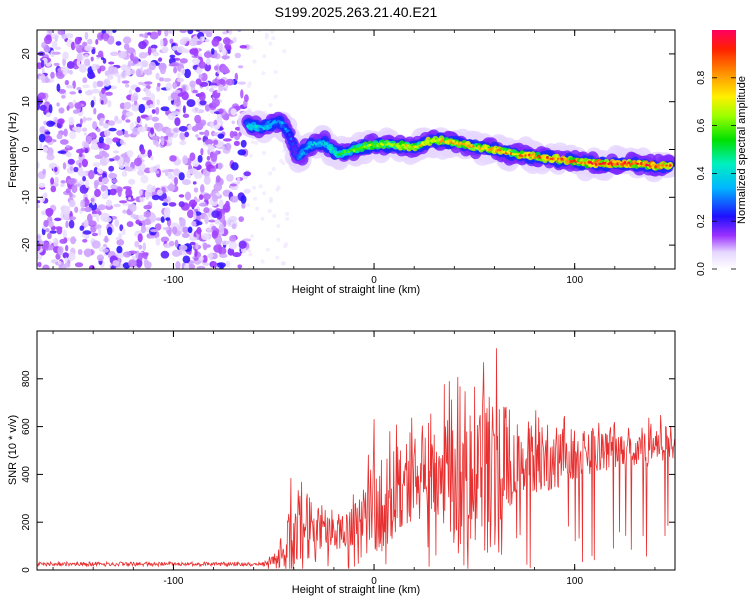 Image resolution: width=750 pixels, height=605 pixels. What do you see at coordinates (356, 12) in the screenshot?
I see `figure-title: S199.2025.263.21.40.E21` at bounding box center [356, 12].